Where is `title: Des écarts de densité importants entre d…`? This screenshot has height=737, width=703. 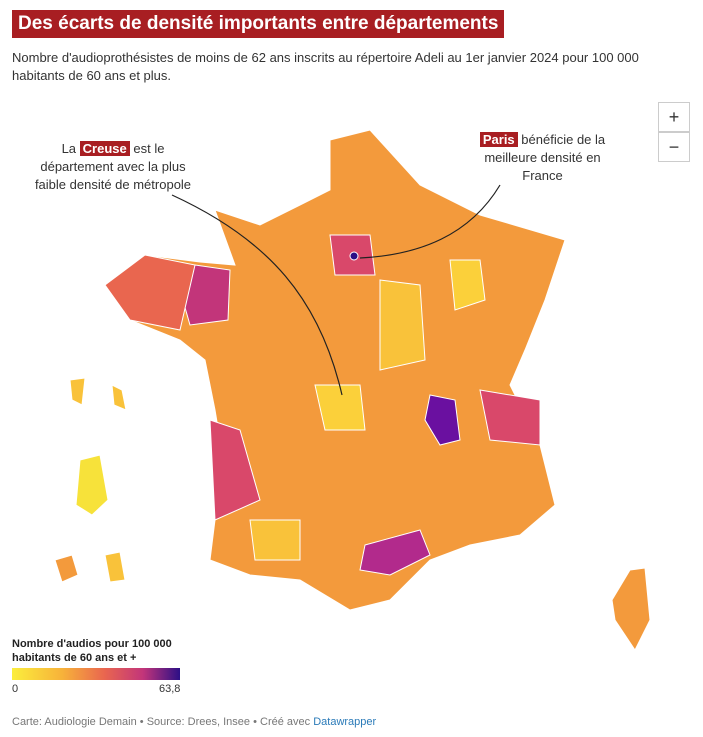 title: Des écarts de densité importants entre d… is located at coordinates (258, 24).